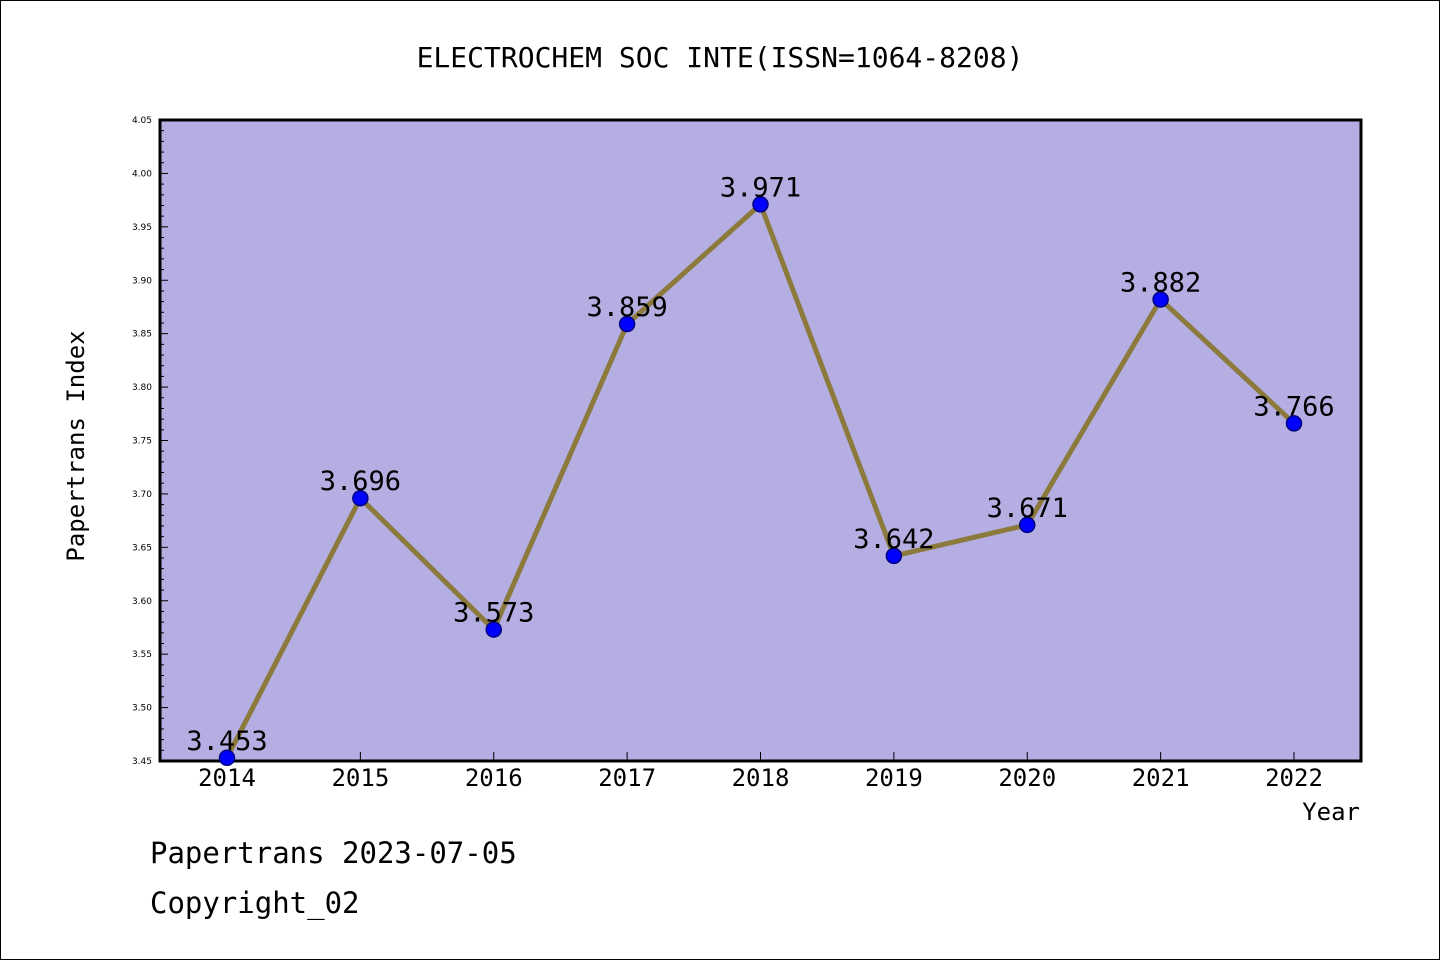 The width and height of the screenshot is (1440, 960). I want to click on data-label: 3.971, so click(760, 187).